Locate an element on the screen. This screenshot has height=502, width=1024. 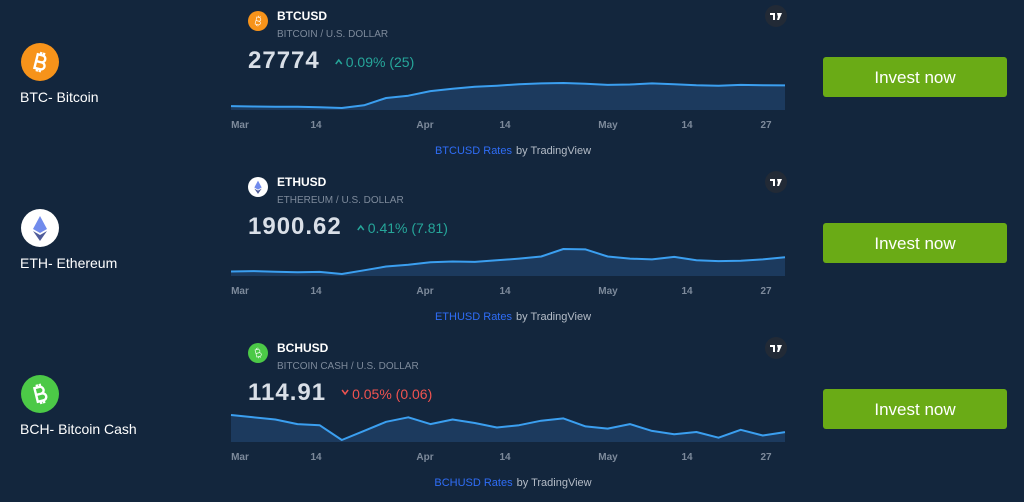
attribution-link: ETHUSD Rates is located at coordinates (474, 317).